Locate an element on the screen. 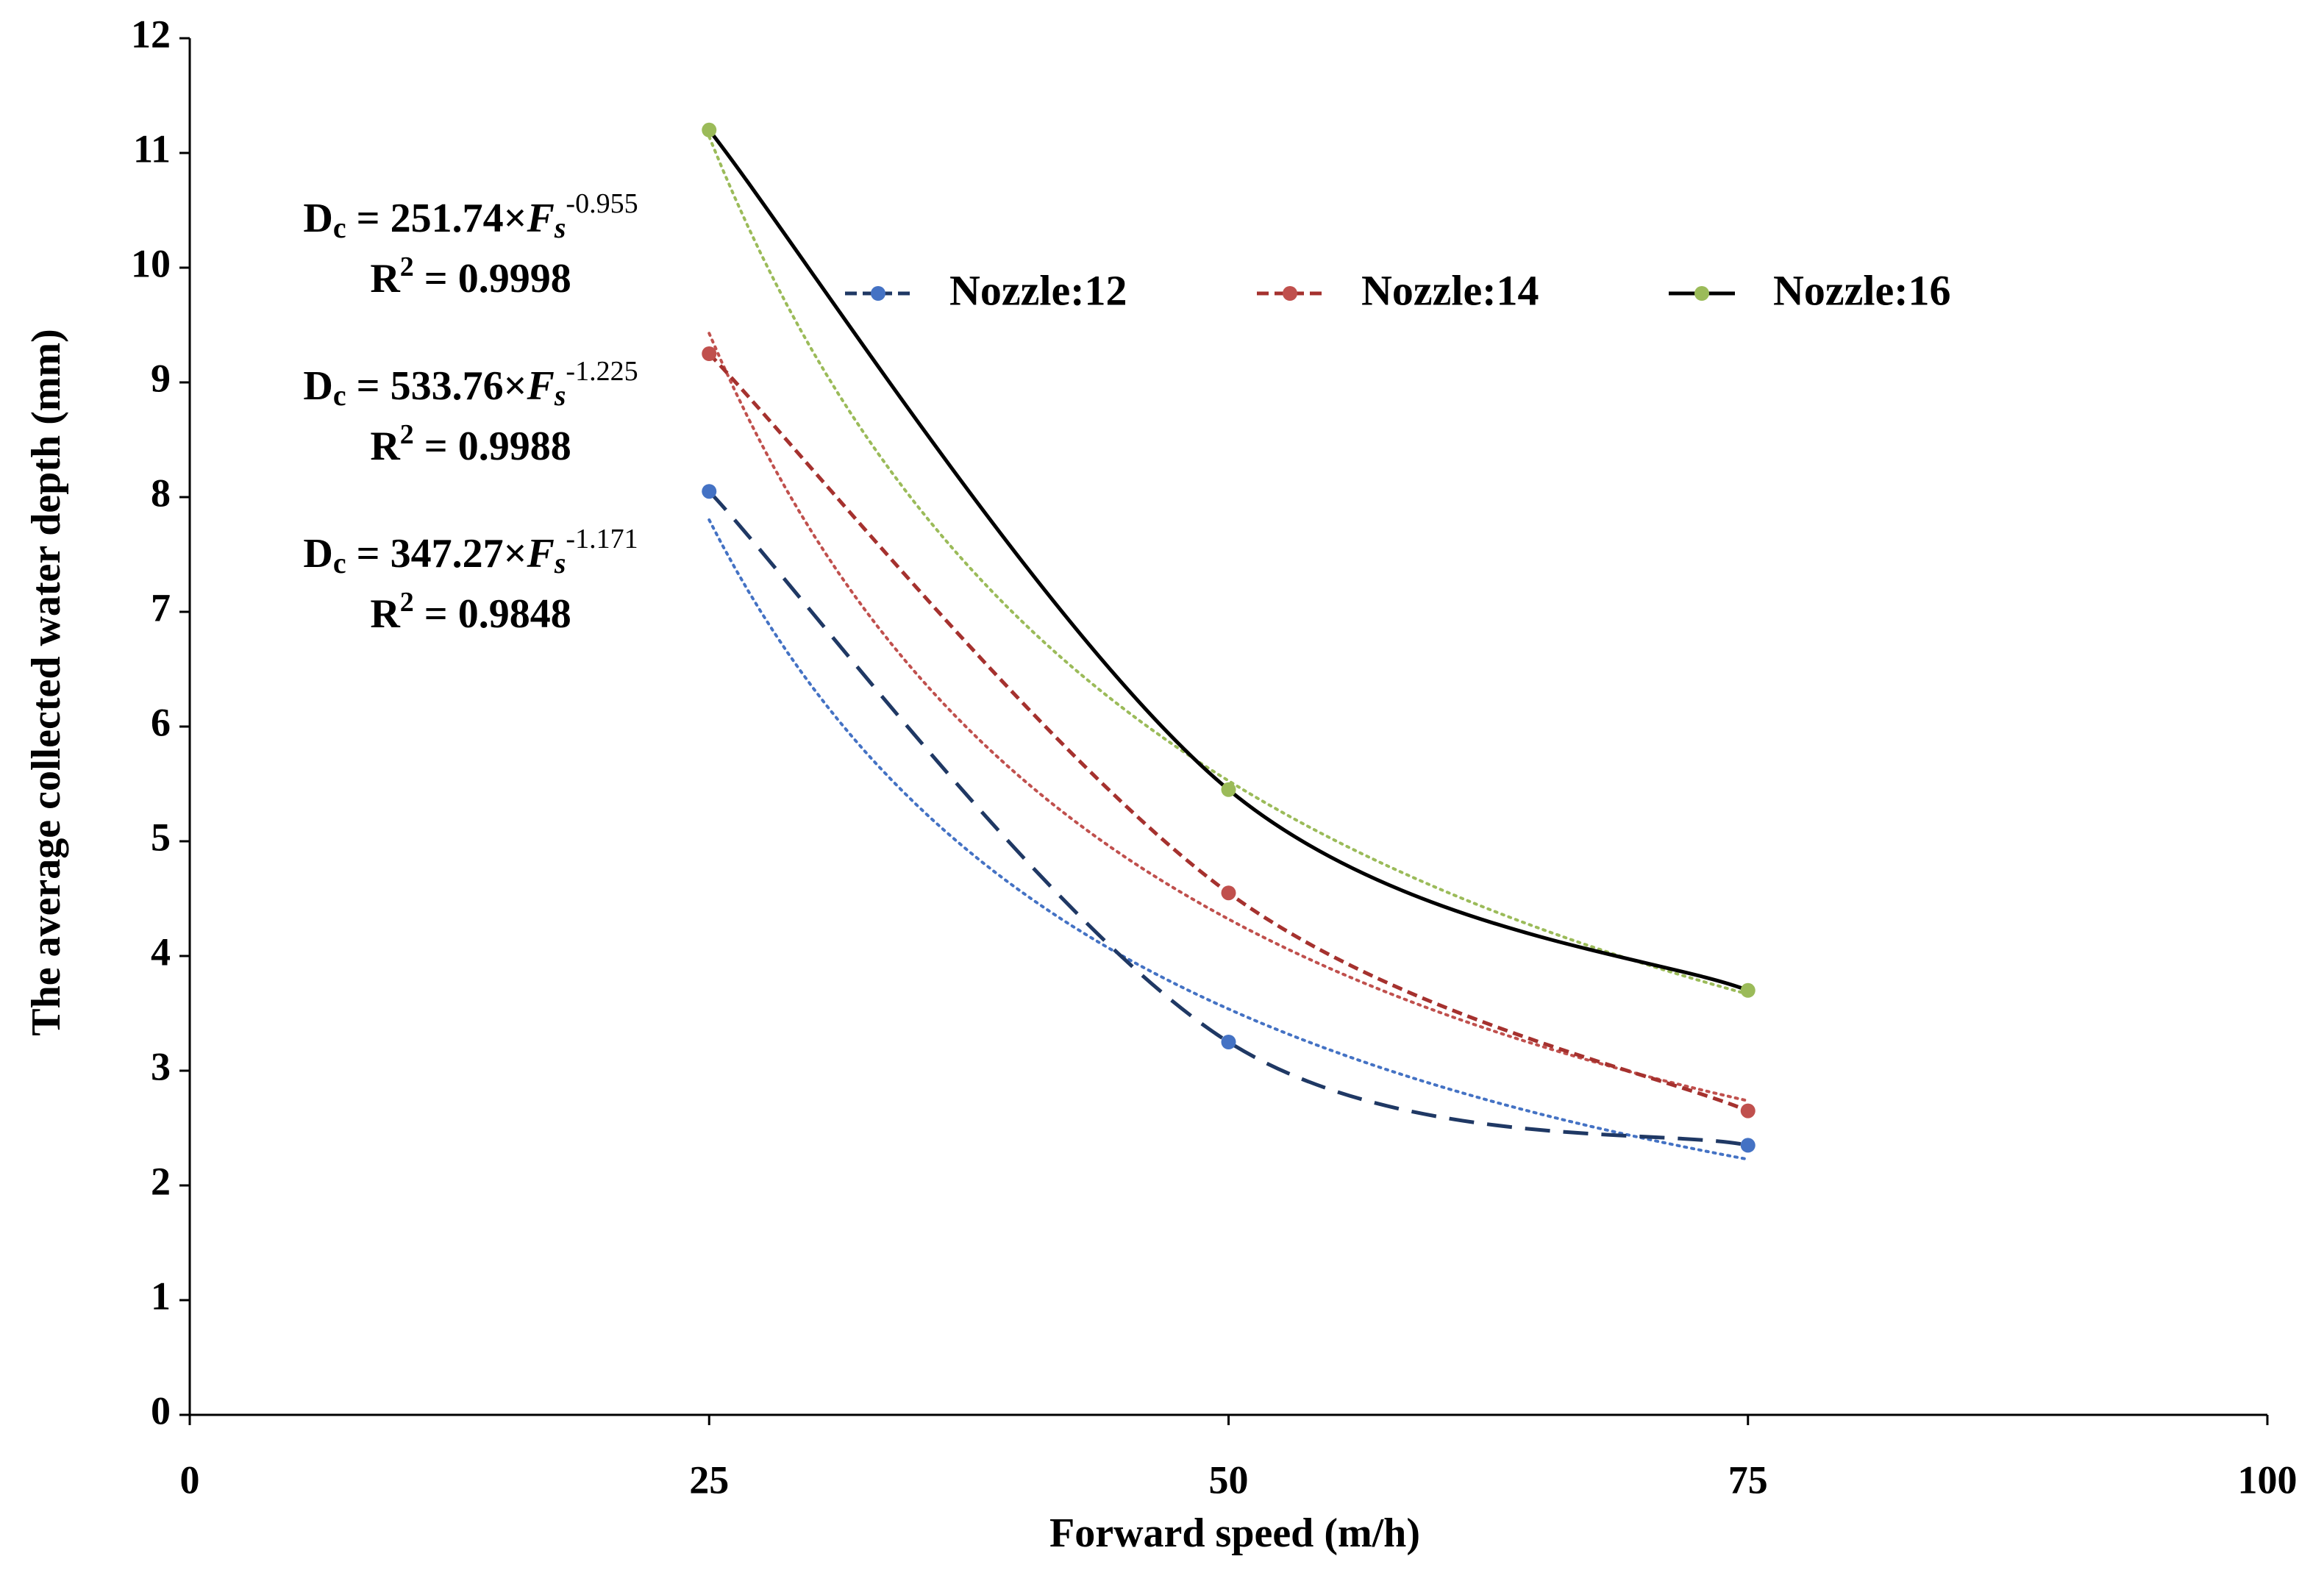 This screenshot has height=1584, width=2324. y-tick-label: 7 is located at coordinates (161, 607).